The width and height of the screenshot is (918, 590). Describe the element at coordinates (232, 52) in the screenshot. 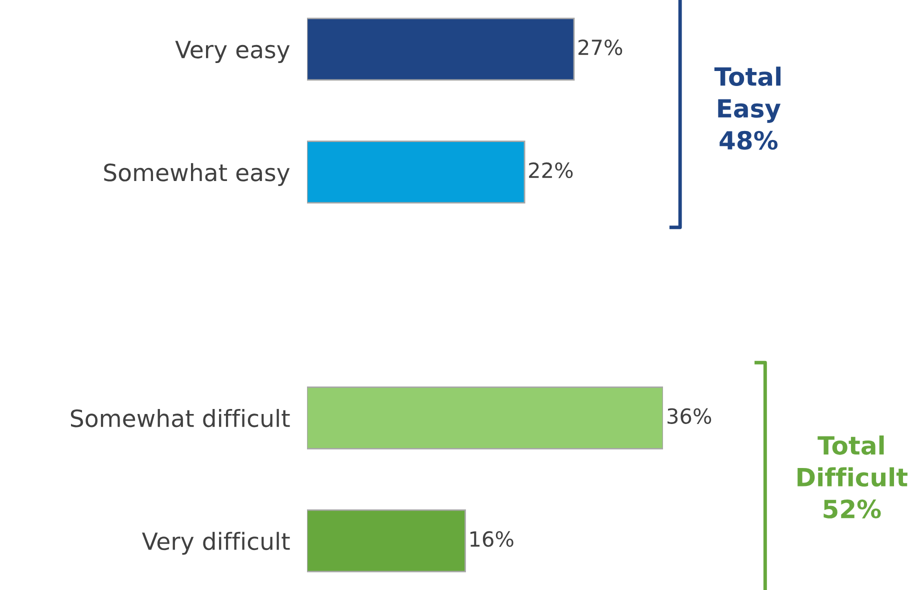

I see `y-tick-label: Very easy` at that location.